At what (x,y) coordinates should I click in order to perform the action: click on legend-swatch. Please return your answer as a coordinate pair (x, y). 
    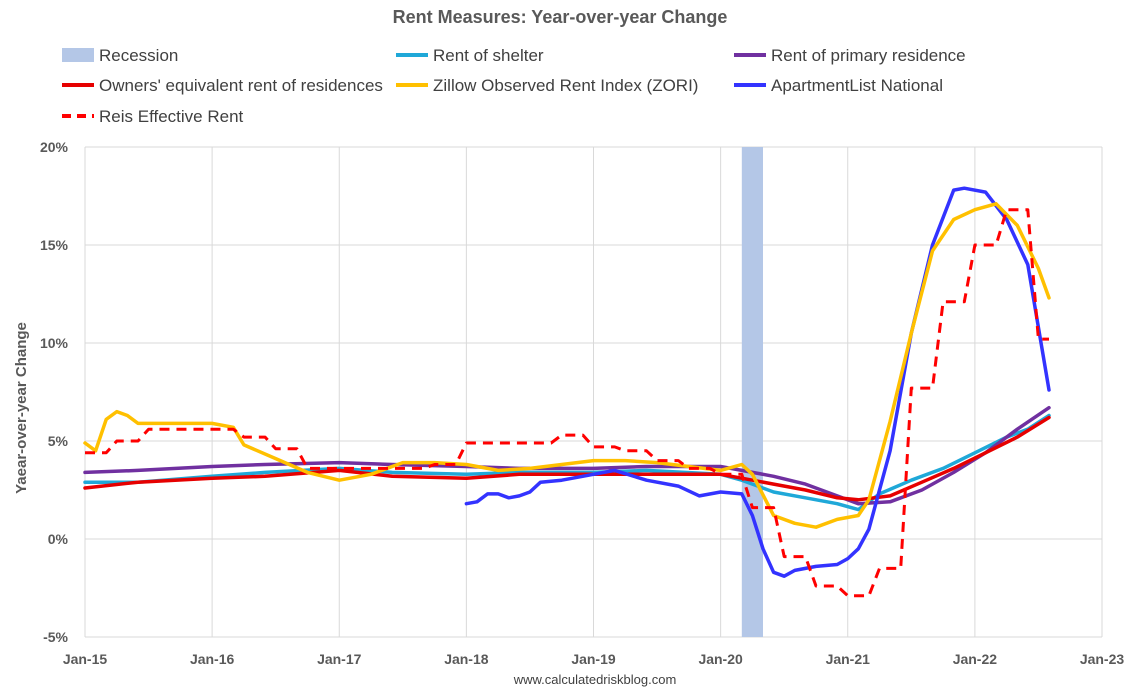
    Looking at the image, I should click on (78, 55).